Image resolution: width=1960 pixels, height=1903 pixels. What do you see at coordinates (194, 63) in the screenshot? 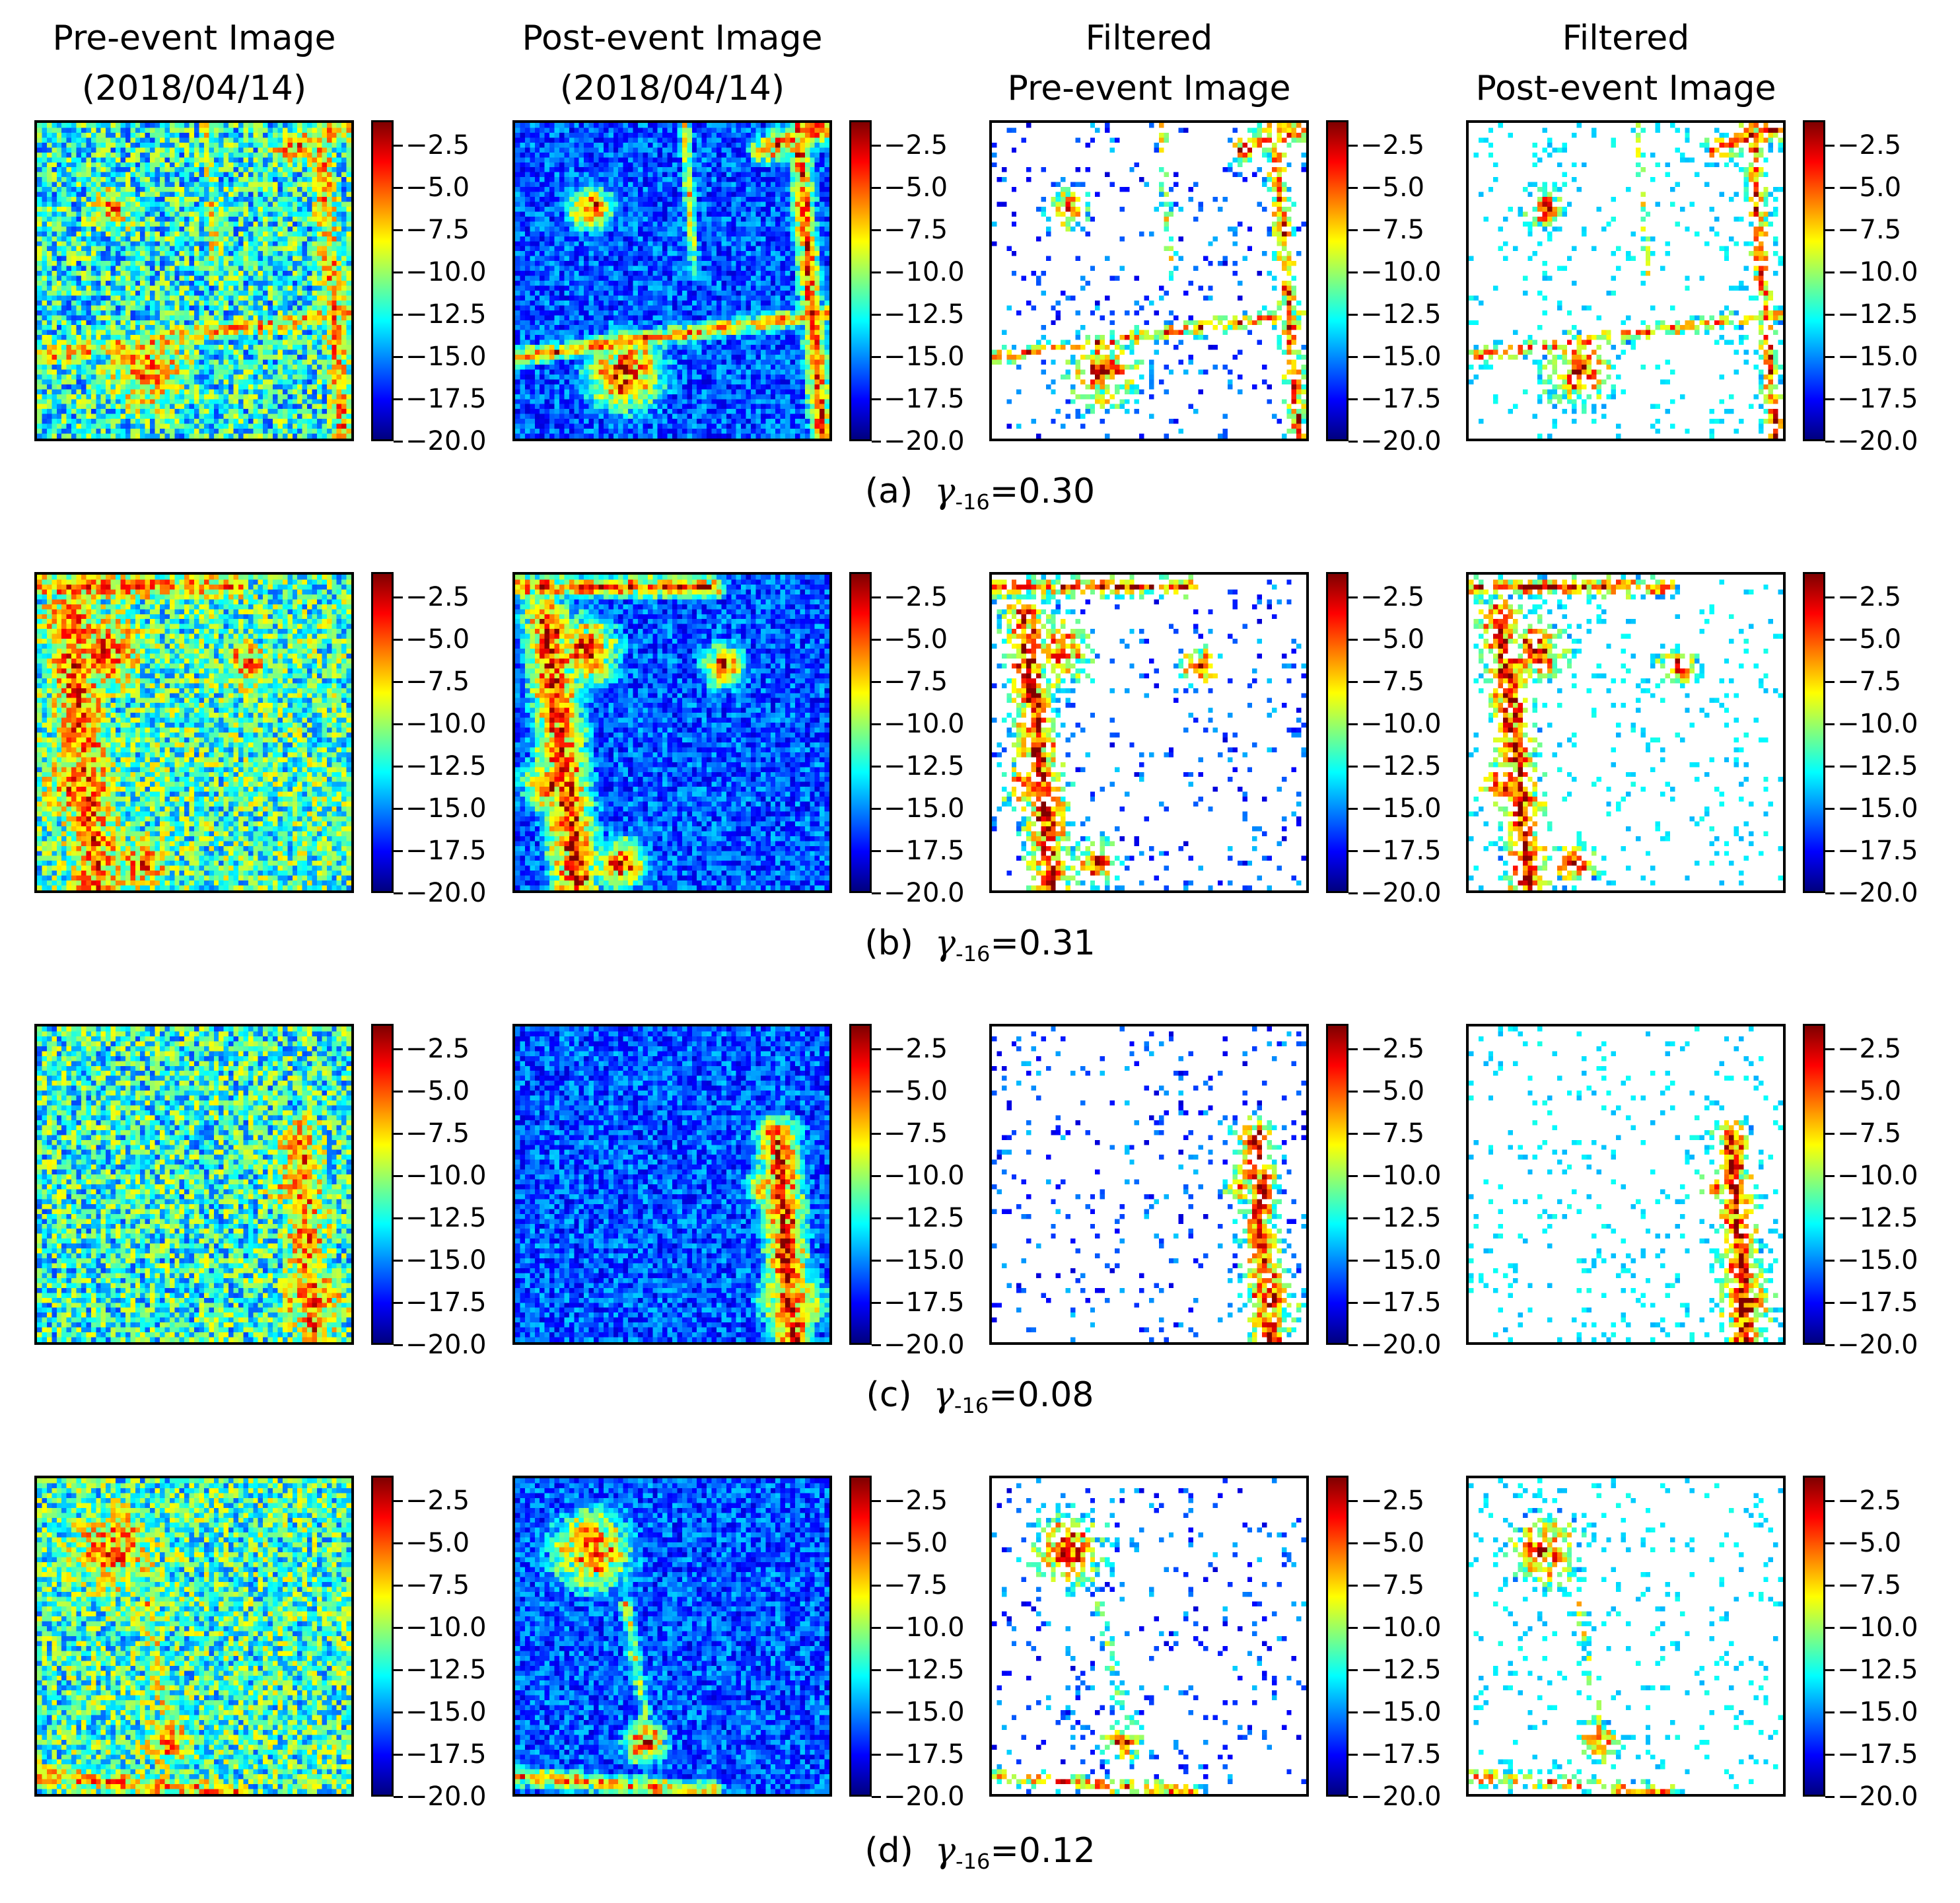
I see `column-title: Pre-event Image (2018/04/14)` at bounding box center [194, 63].